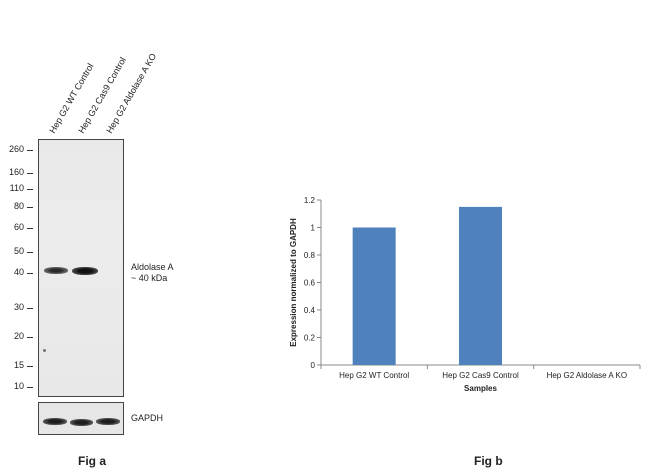 This screenshot has height=473, width=650. I want to click on y-tick-label: 0, so click(313, 365).